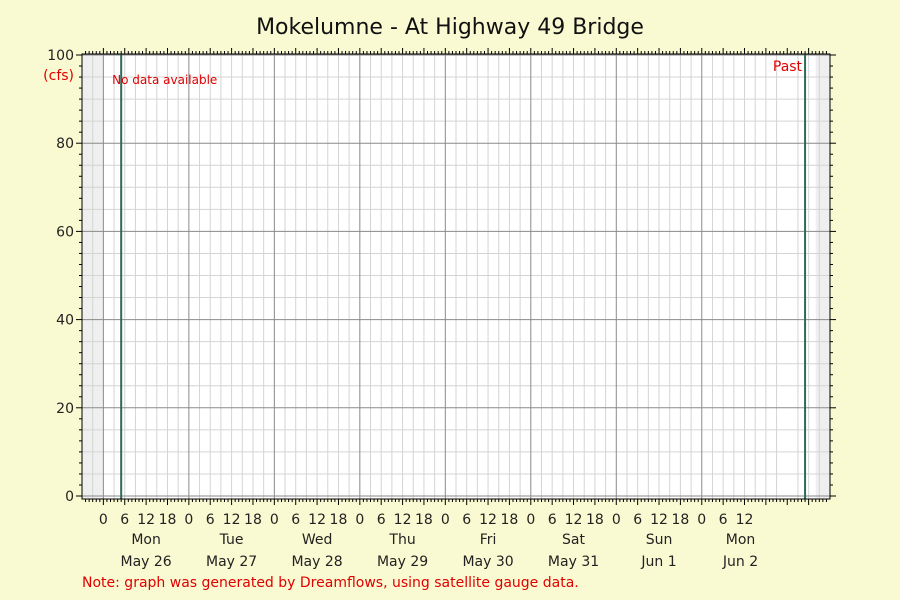  What do you see at coordinates (146, 562) in the screenshot?
I see `x-tick-label-date: May 26` at bounding box center [146, 562].